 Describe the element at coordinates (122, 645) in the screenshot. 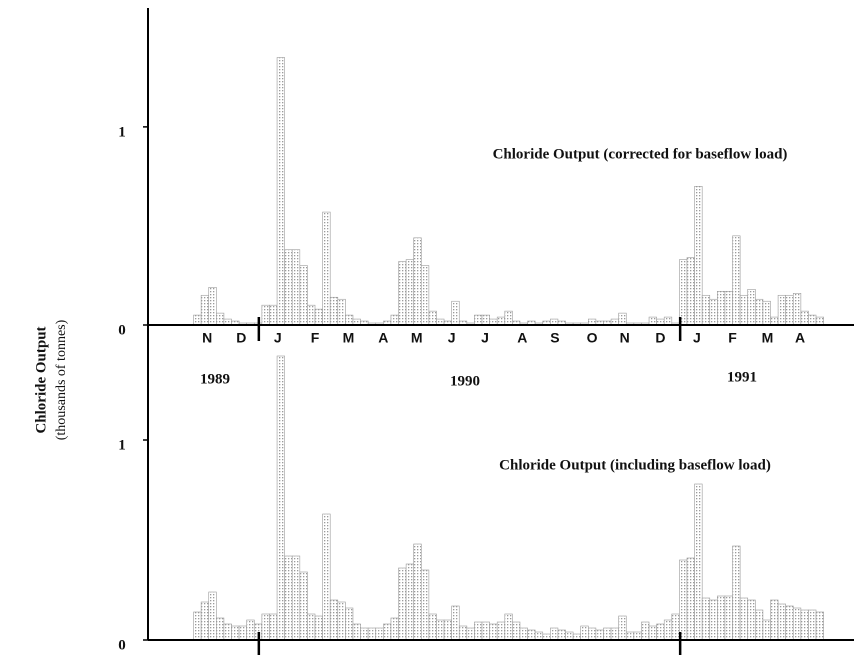

I see `y-tick-label: 0` at that location.